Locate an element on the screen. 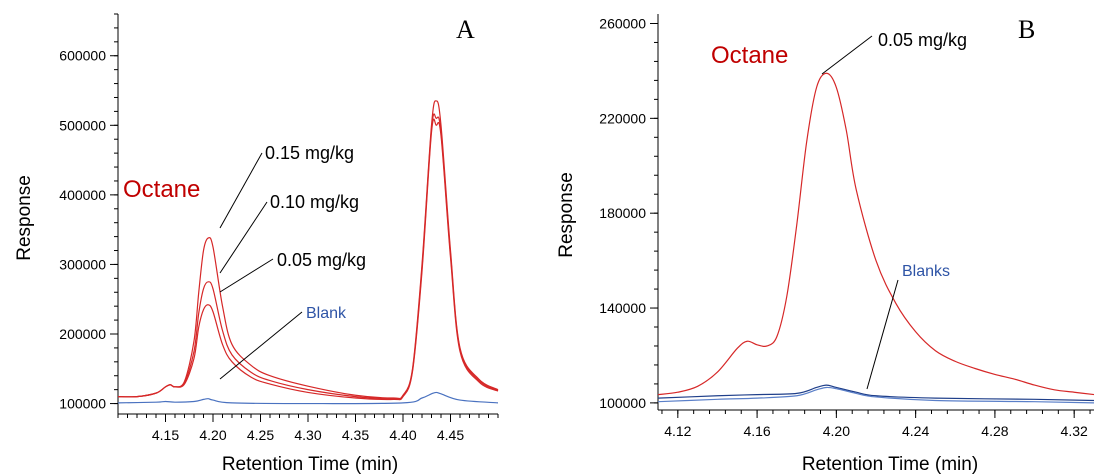 The height and width of the screenshot is (474, 1100). x-tick-label: 4.24 is located at coordinates (915, 431).